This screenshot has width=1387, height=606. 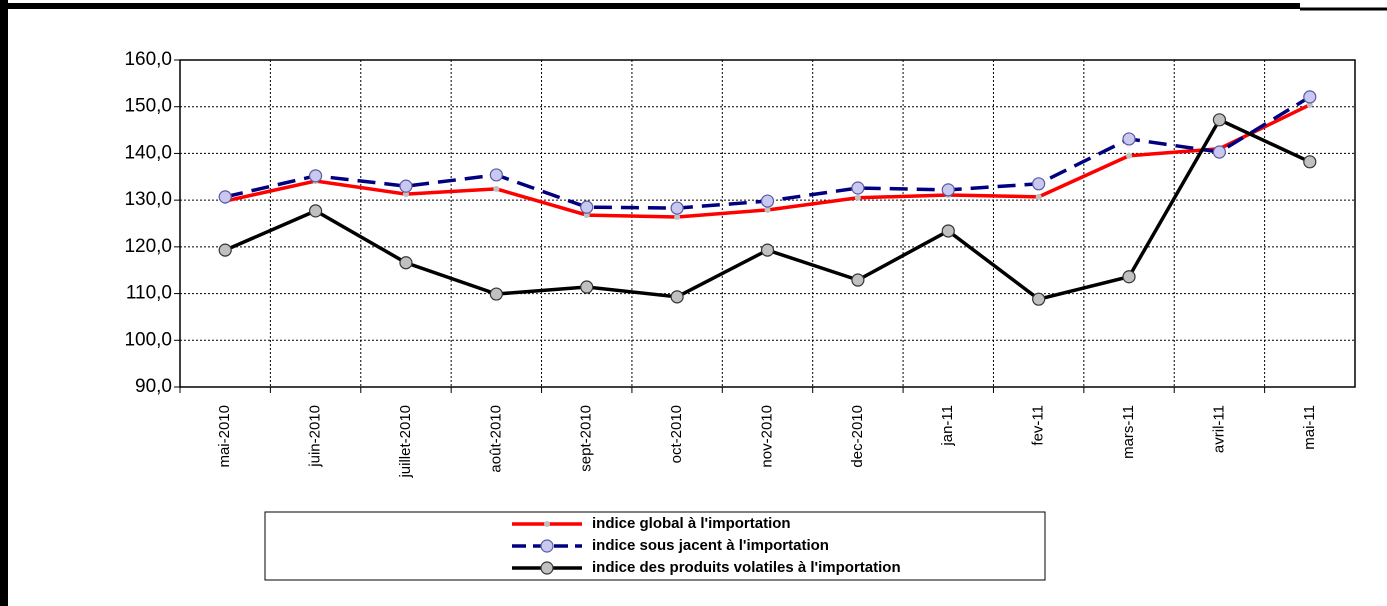 I want to click on y-tick-label: 120,0, so click(x=148, y=246).